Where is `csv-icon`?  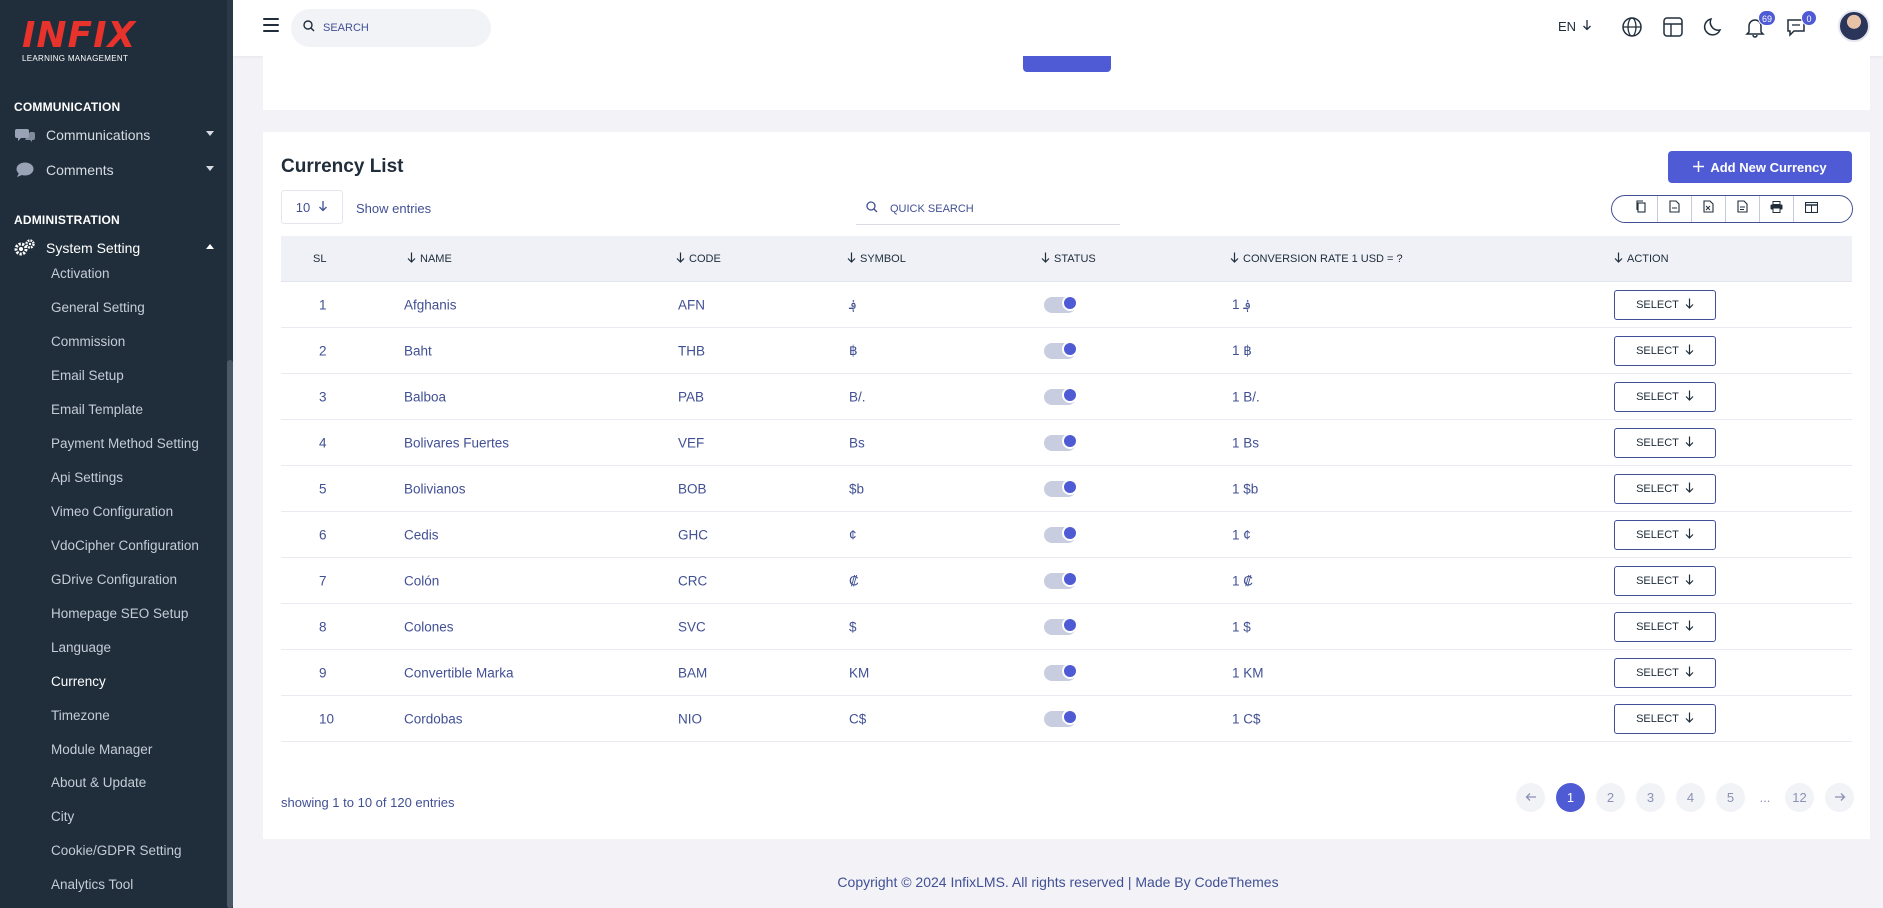
csv-icon is located at coordinates (1674, 209).